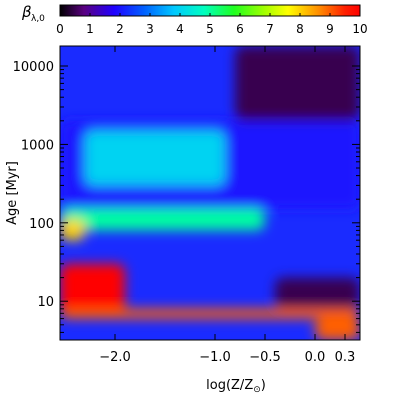 The height and width of the screenshot is (400, 400). I want to click on colorbar-tick-label: 5, so click(210, 29).